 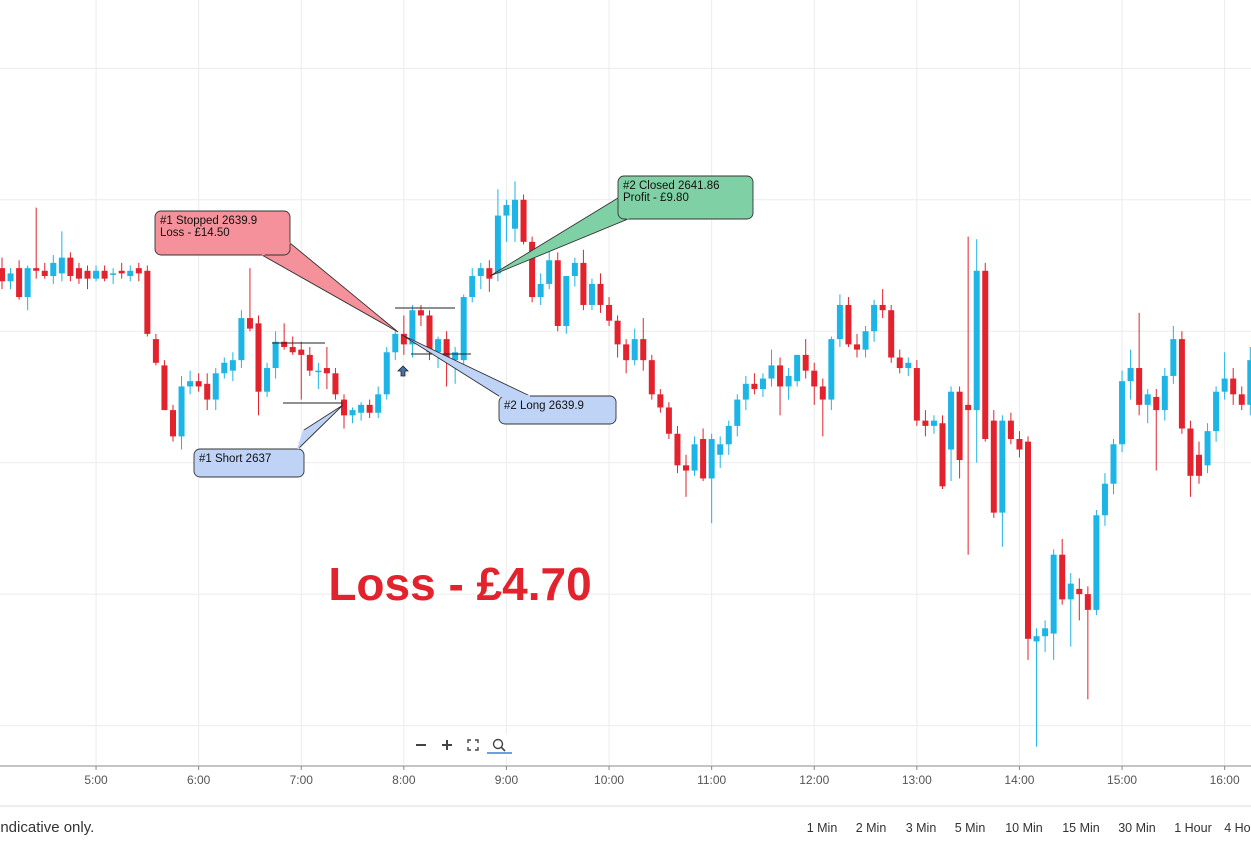 What do you see at coordinates (921, 828) in the screenshot?
I see `timeframe-button: 3 Min` at bounding box center [921, 828].